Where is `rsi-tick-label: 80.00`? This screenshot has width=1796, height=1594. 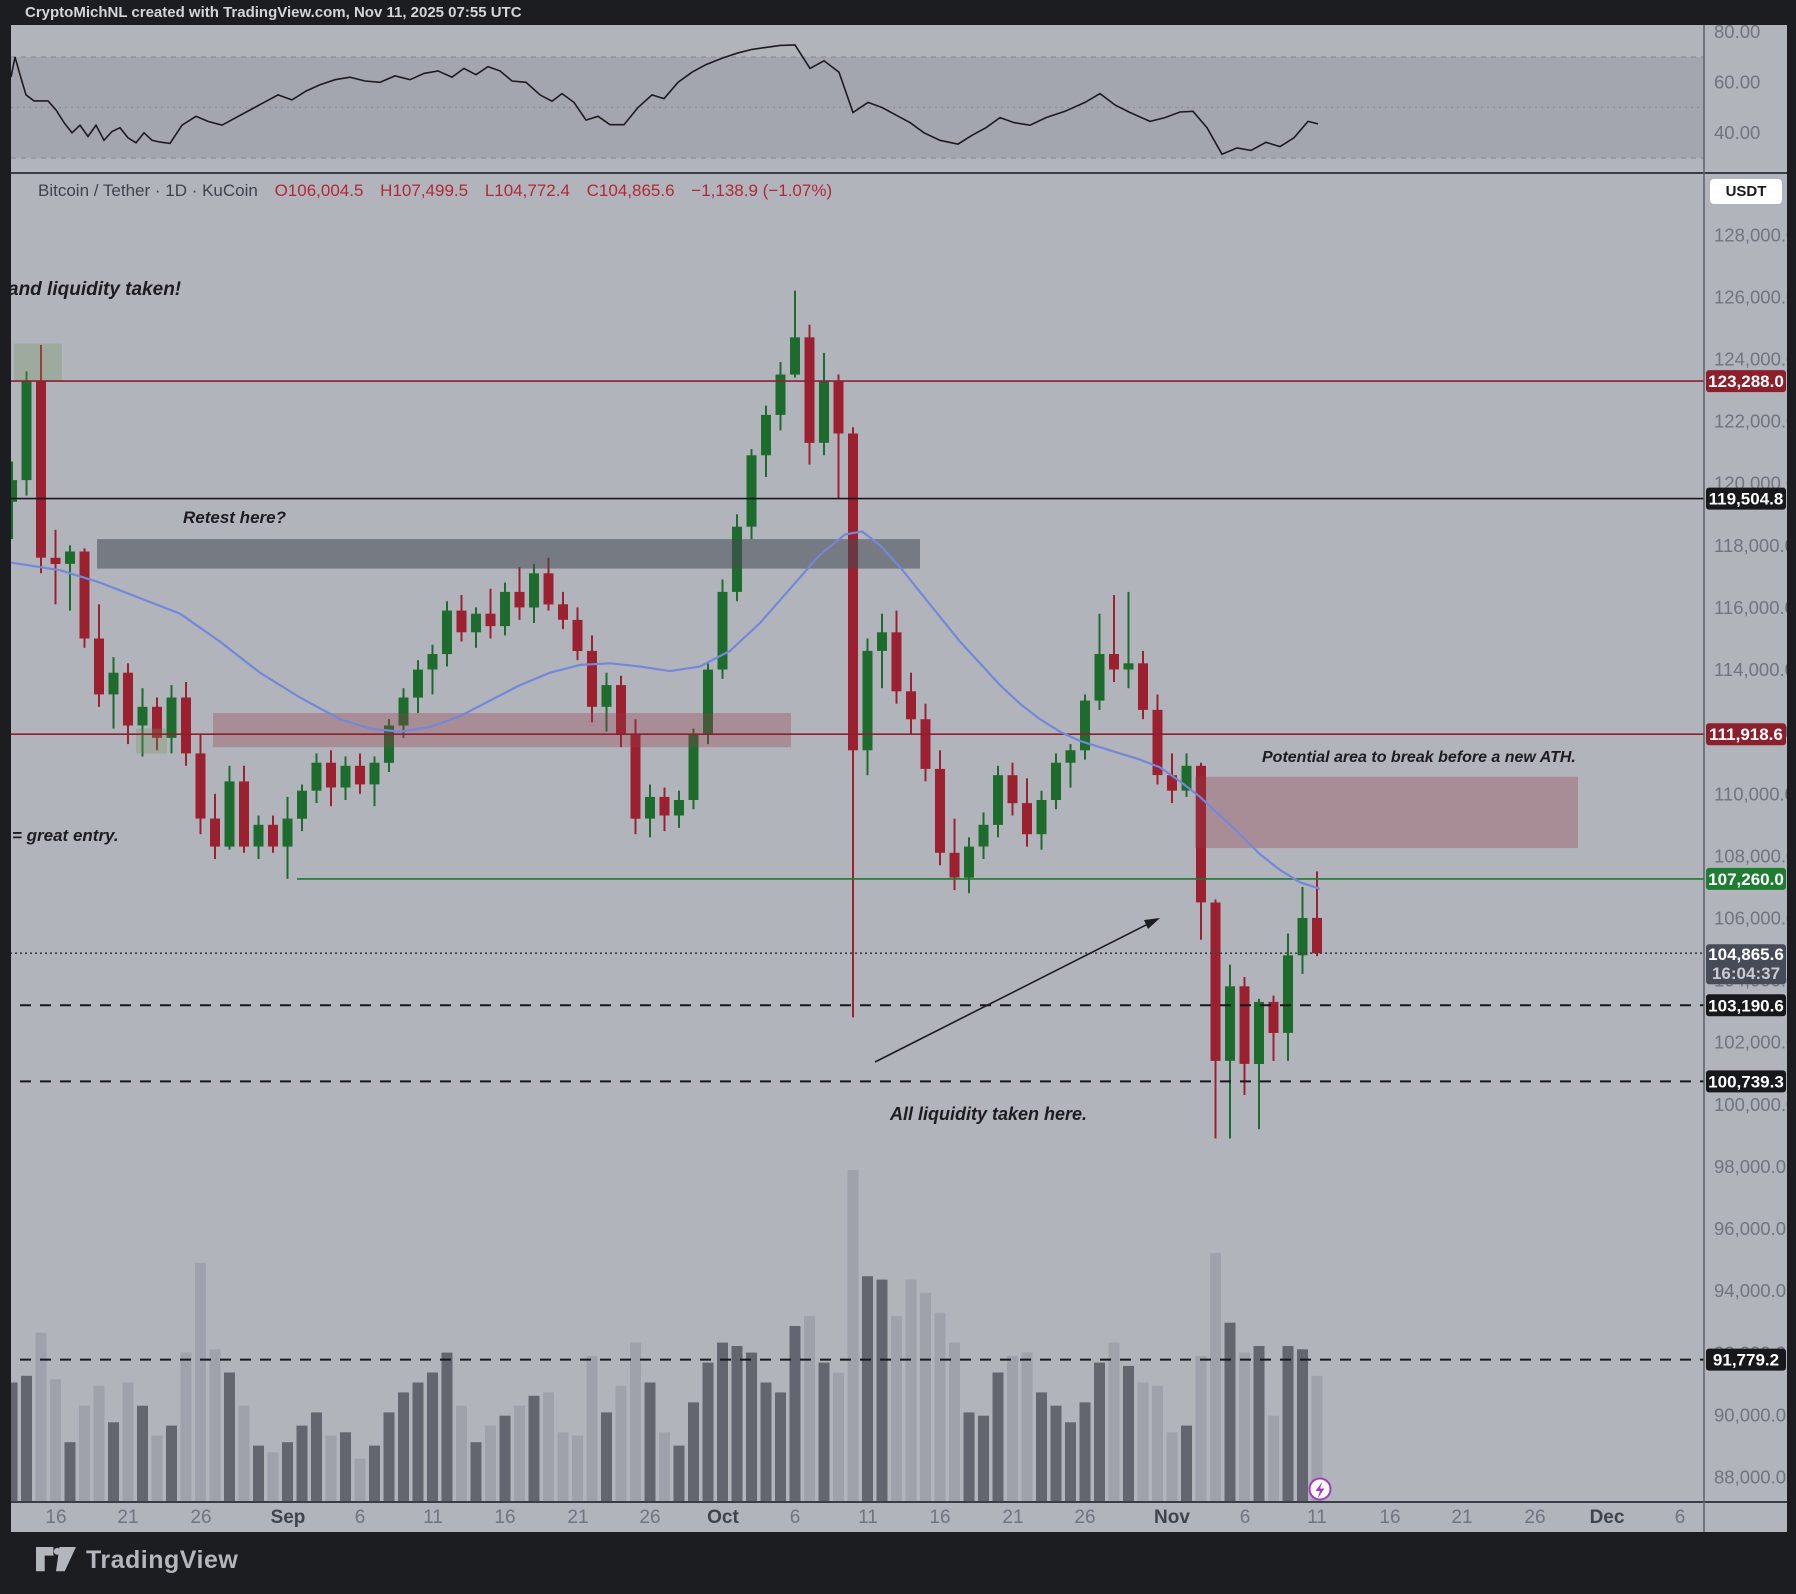 rsi-tick-label: 80.00 is located at coordinates (1737, 31).